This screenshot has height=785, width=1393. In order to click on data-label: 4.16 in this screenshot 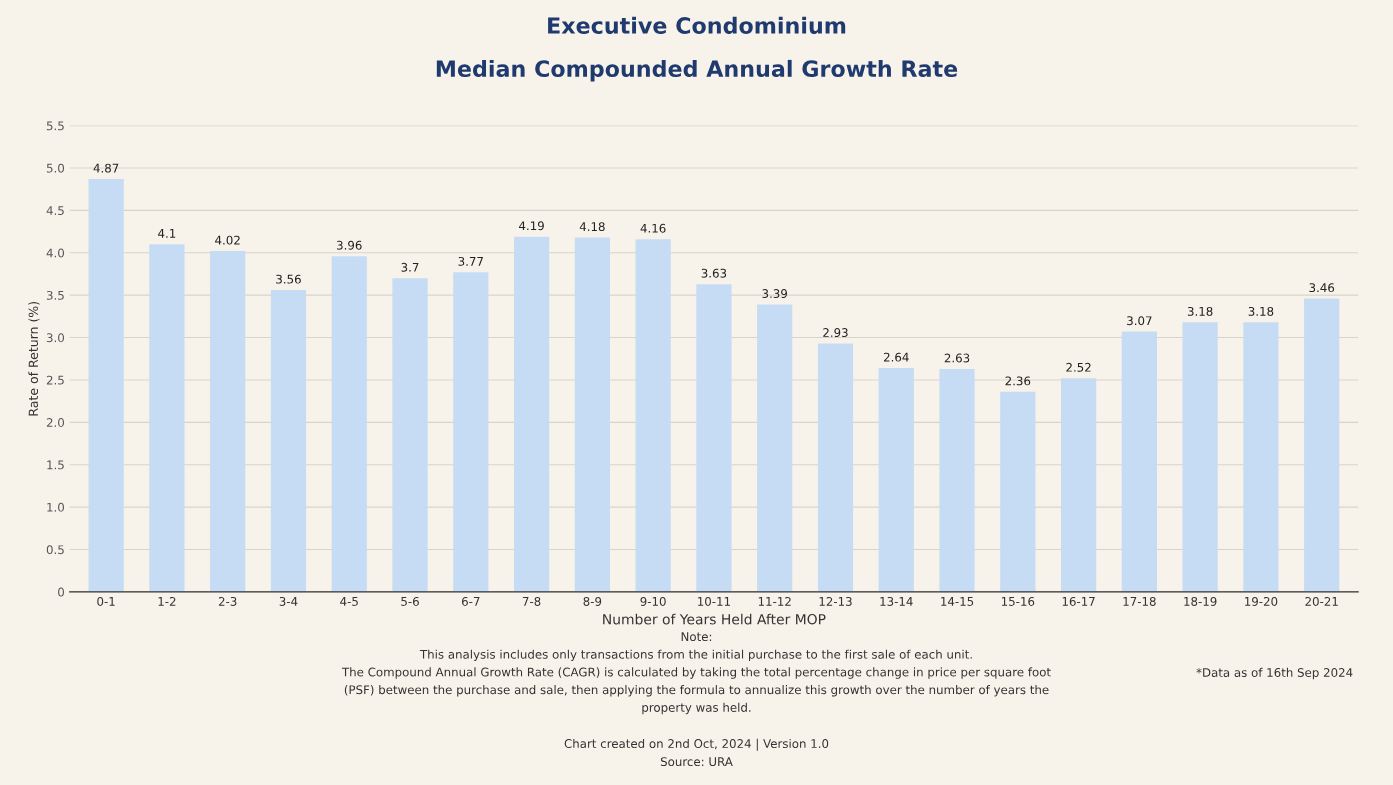, I will do `click(653, 228)`.